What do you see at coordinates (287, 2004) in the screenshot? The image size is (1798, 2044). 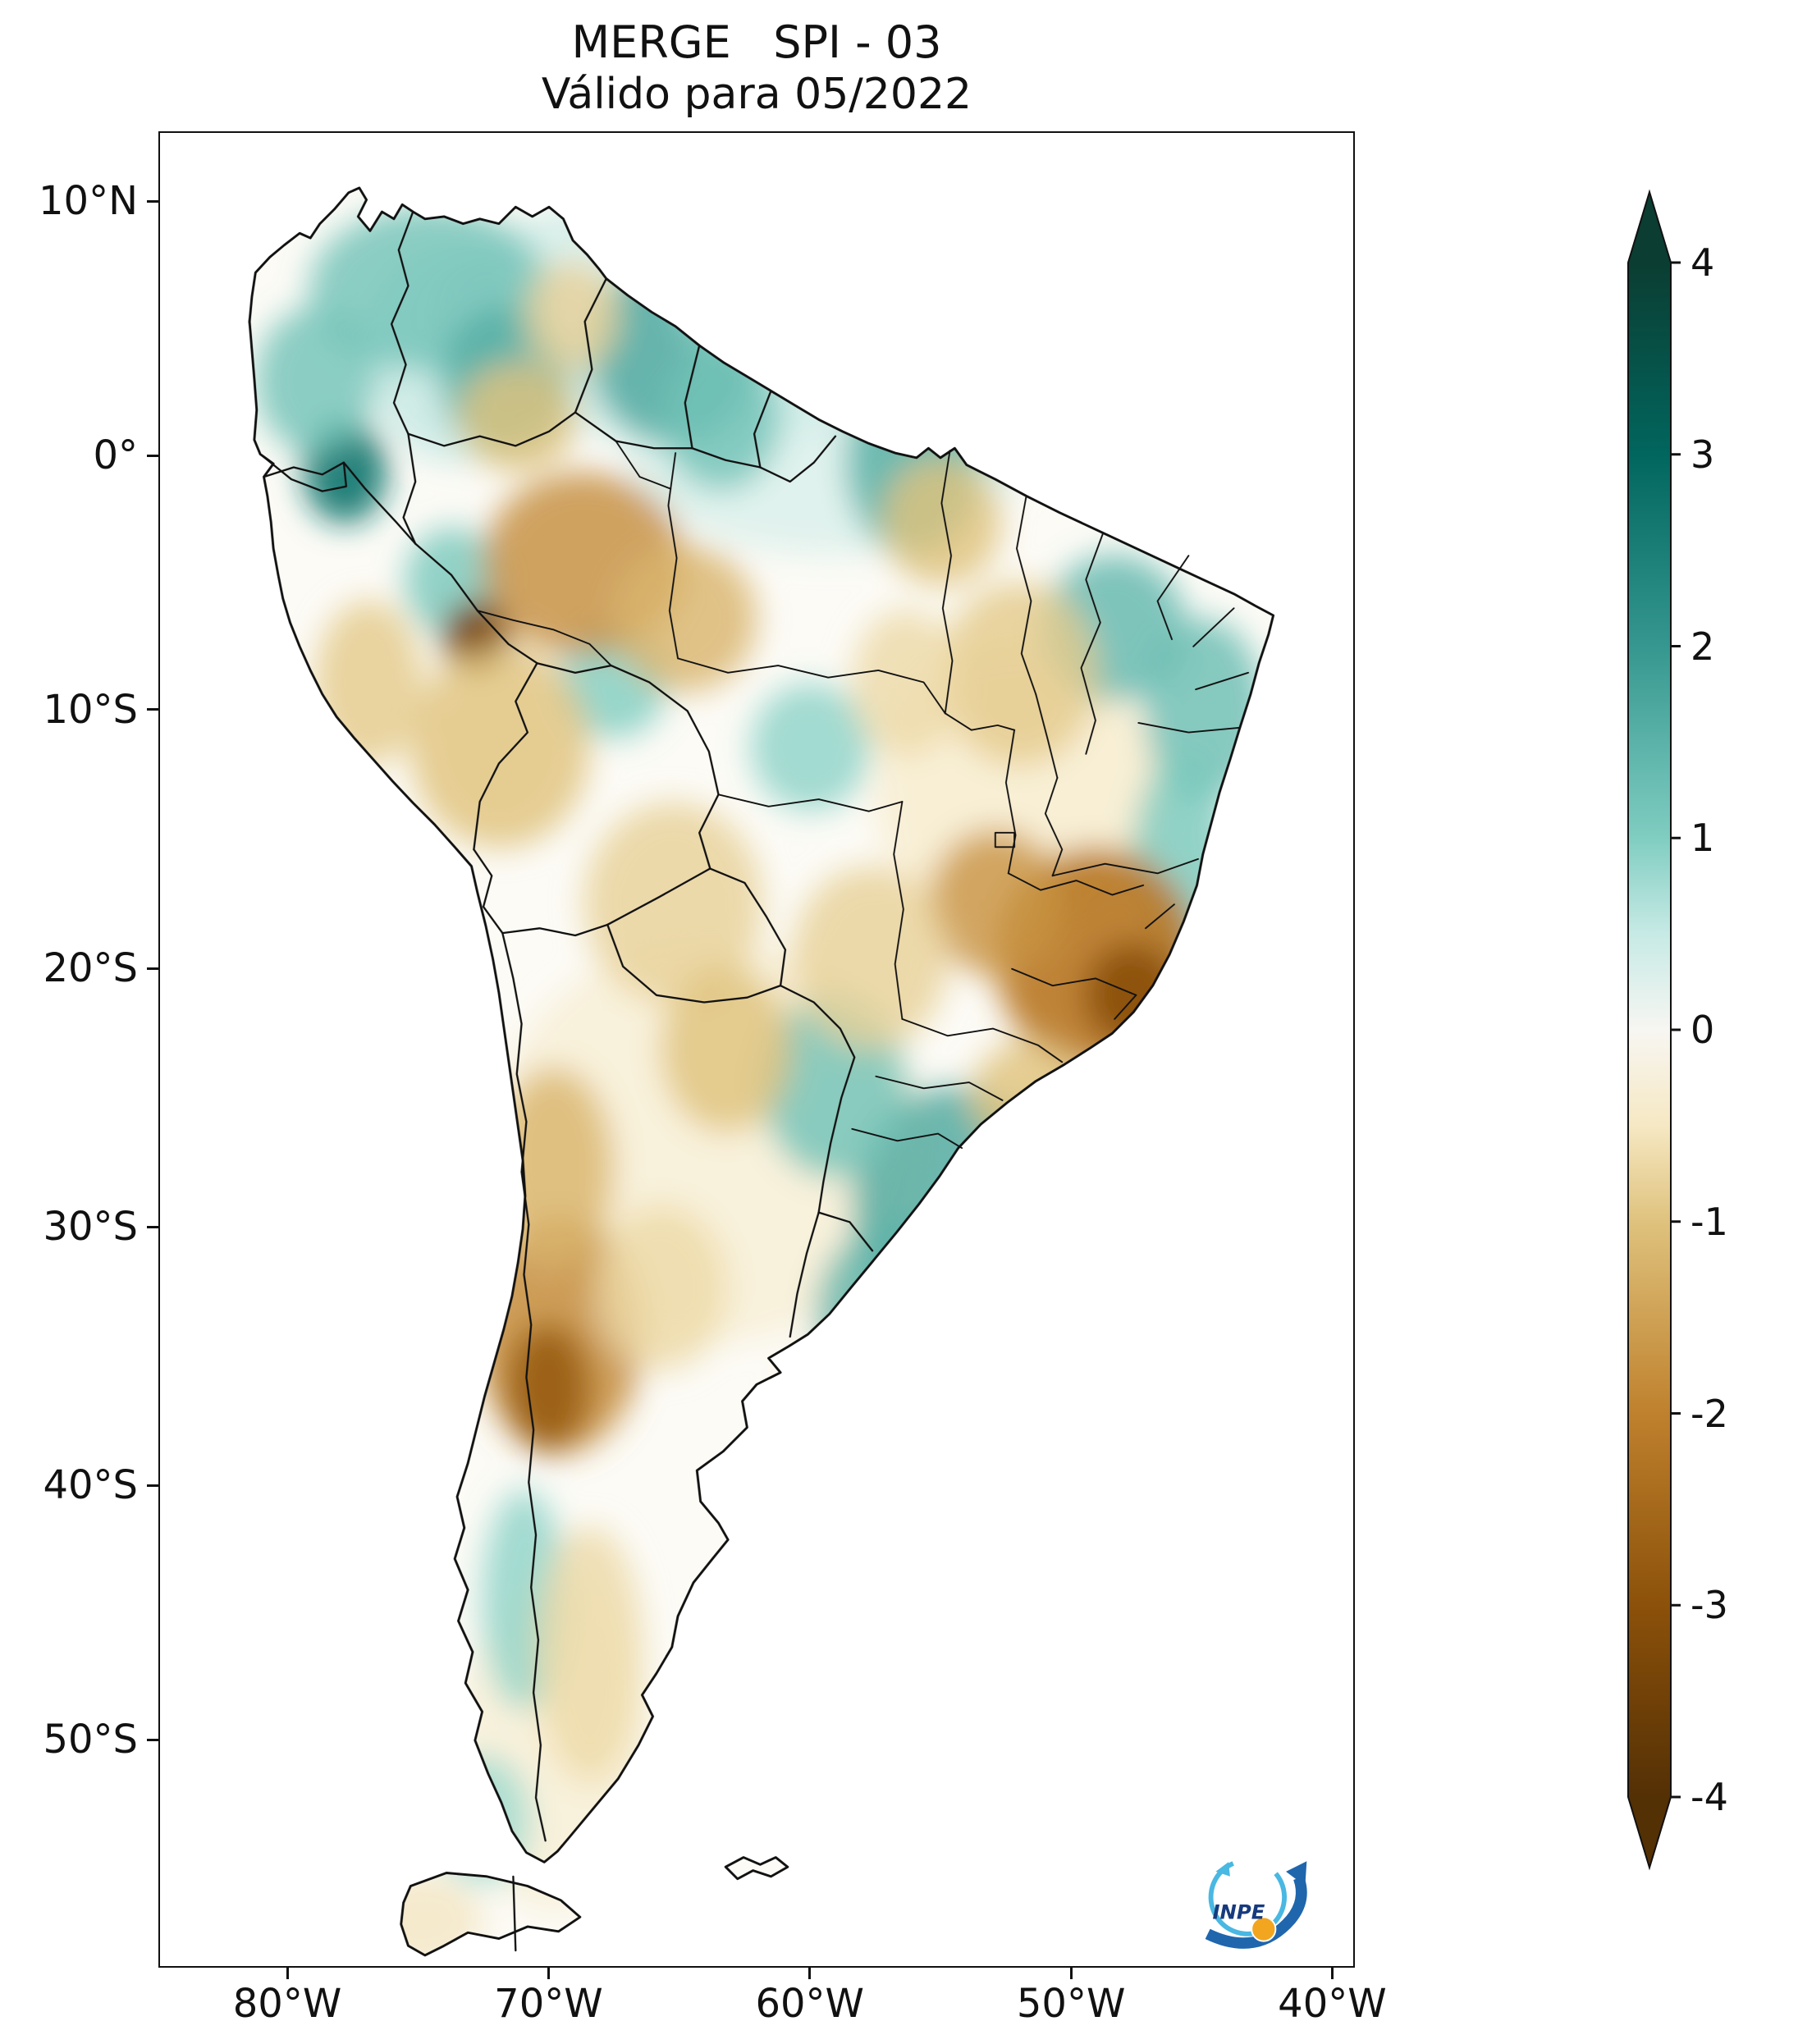 I see `x-tick-label: 80°W` at bounding box center [287, 2004].